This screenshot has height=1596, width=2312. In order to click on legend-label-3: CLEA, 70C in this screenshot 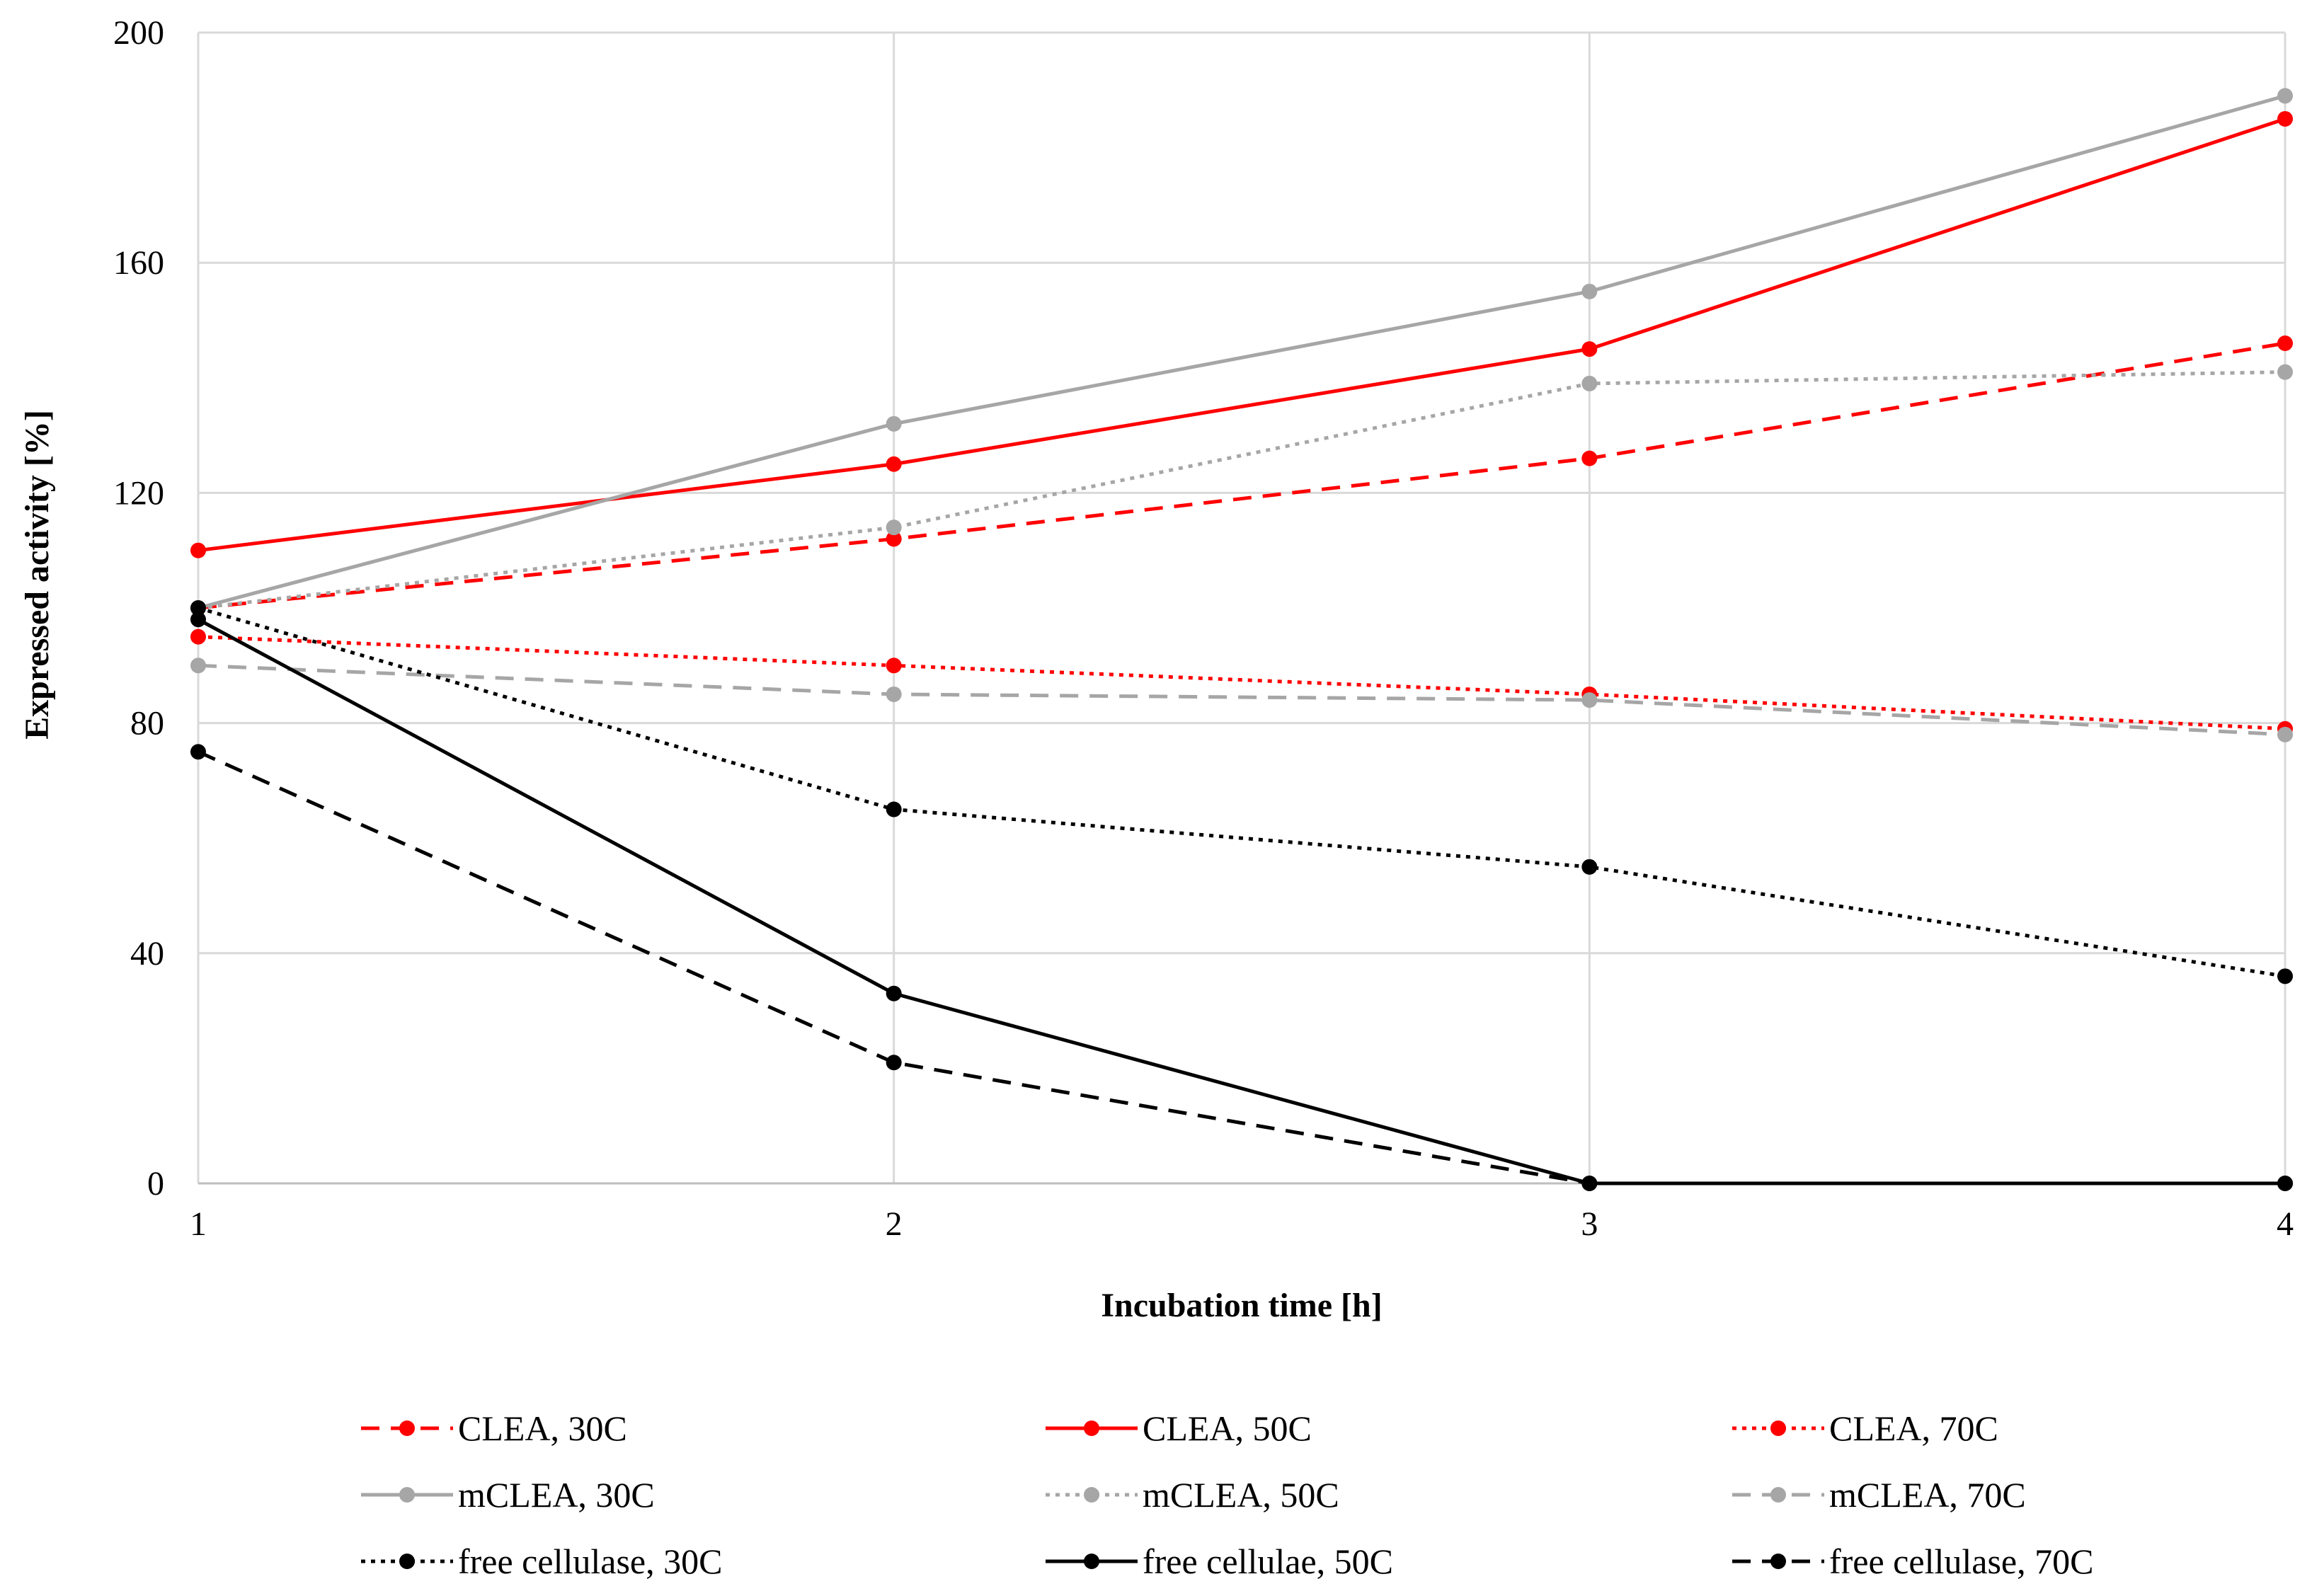, I will do `click(1913, 1428)`.